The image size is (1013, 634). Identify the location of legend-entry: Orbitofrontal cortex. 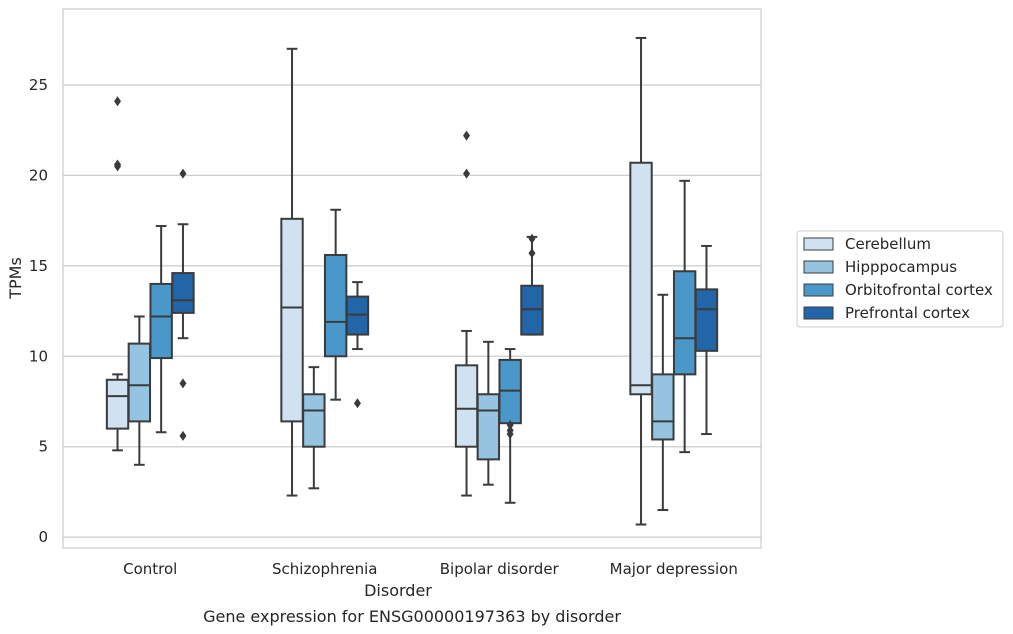
(919, 290).